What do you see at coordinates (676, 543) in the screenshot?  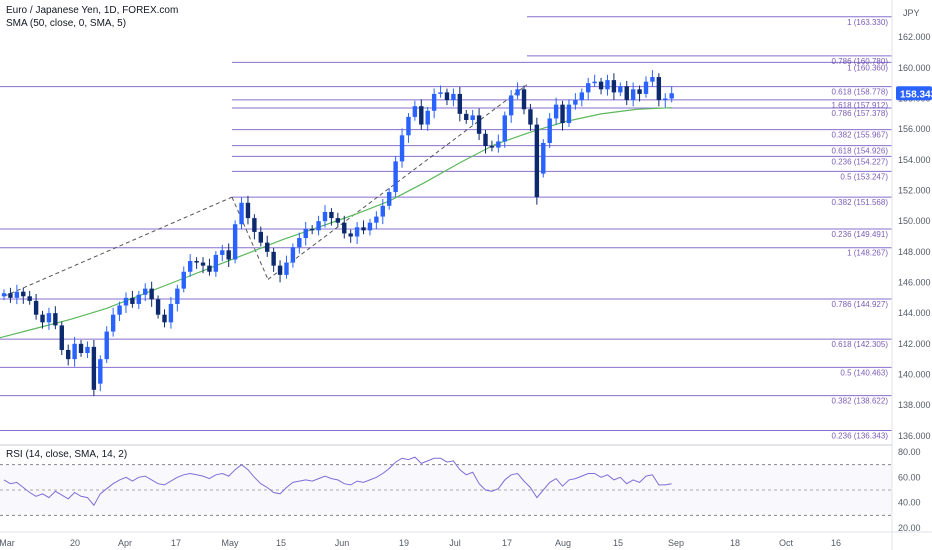 I see `time-tick-label: Sep` at bounding box center [676, 543].